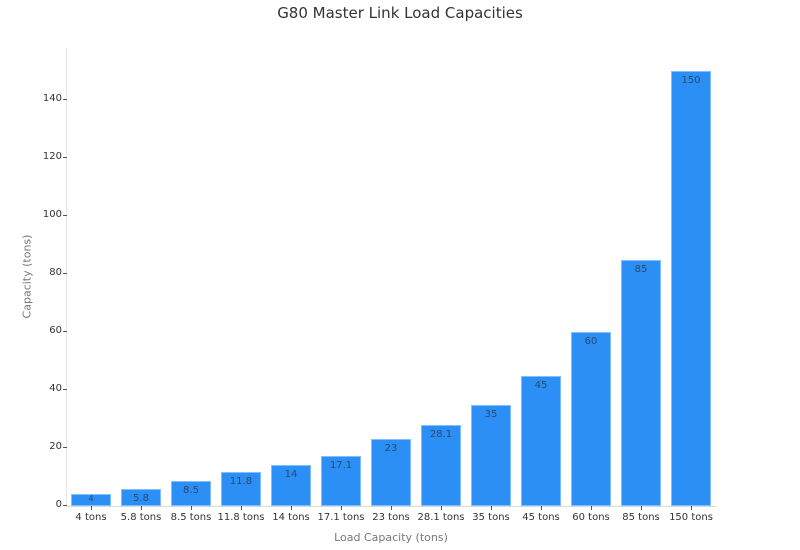 This screenshot has height=550, width=800. Describe the element at coordinates (291, 517) in the screenshot. I see `x-tick-label: 14 tons` at that location.